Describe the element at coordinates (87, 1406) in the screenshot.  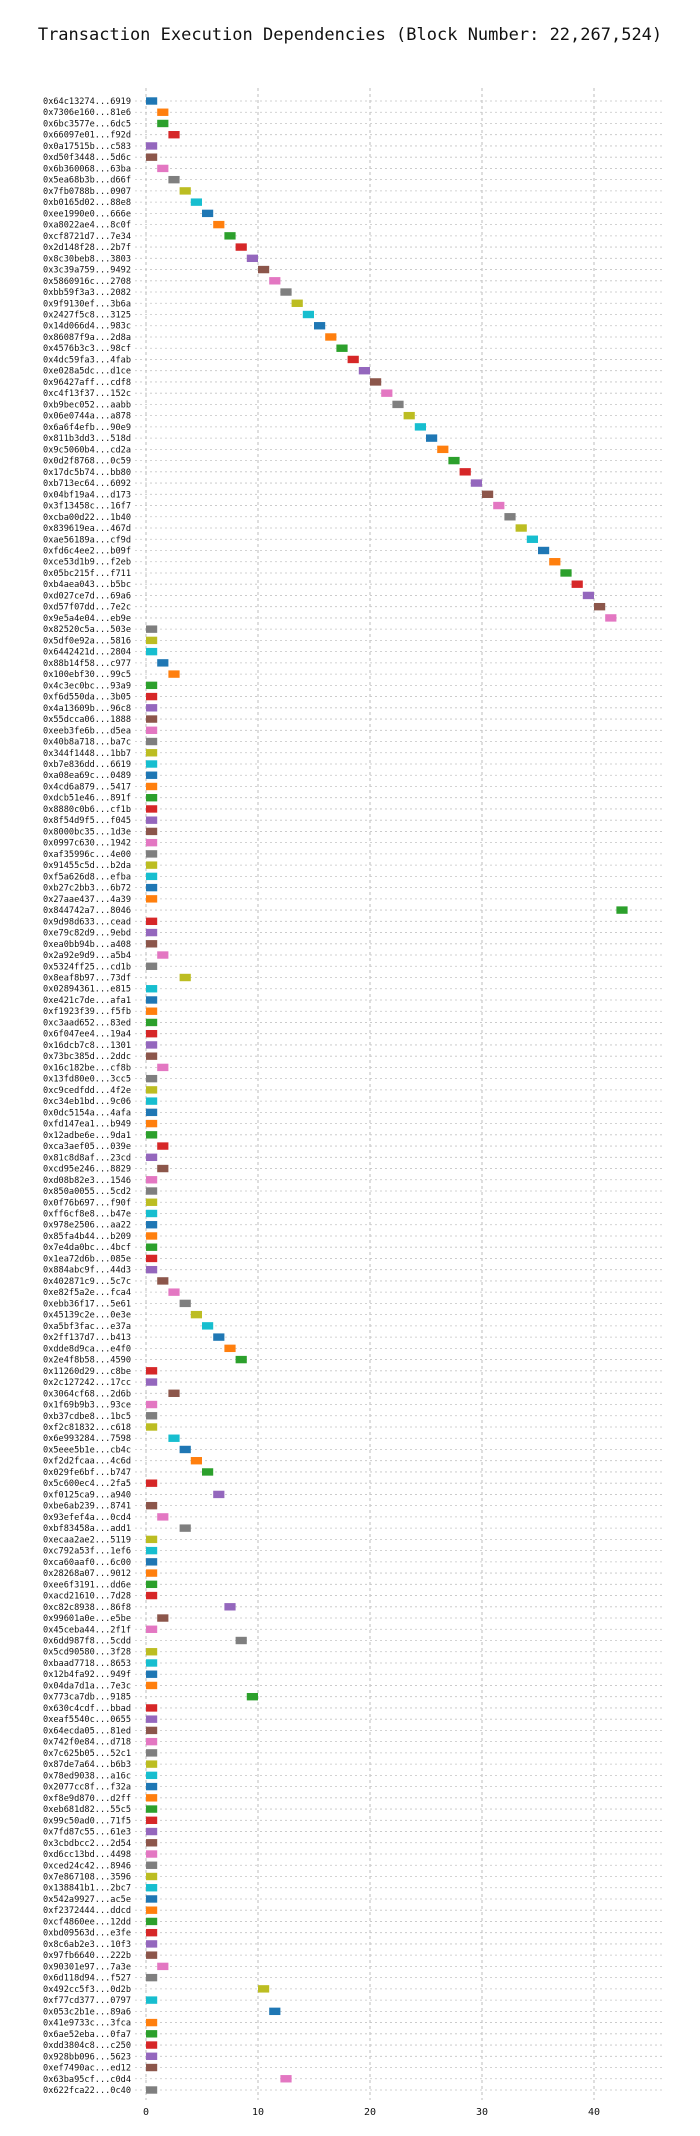
I see `y-tick-label: 0x1f69b9b3...93ce` at that location.